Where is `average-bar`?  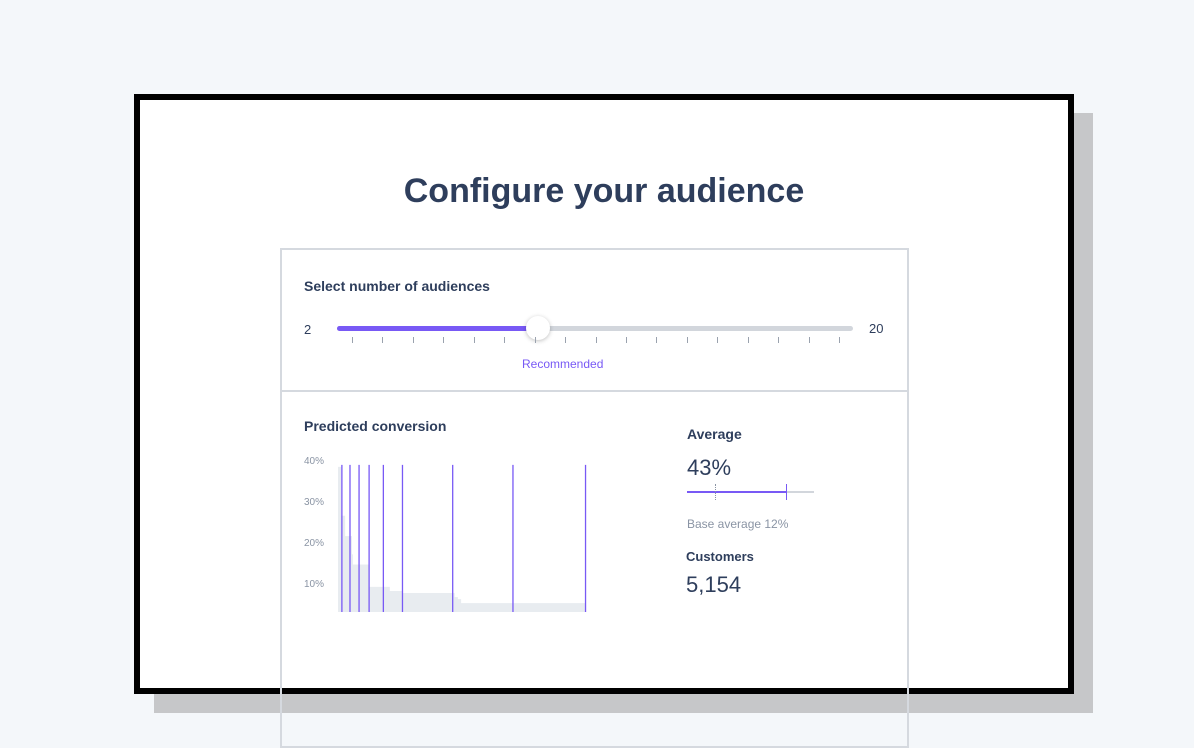
average-bar is located at coordinates (750, 492).